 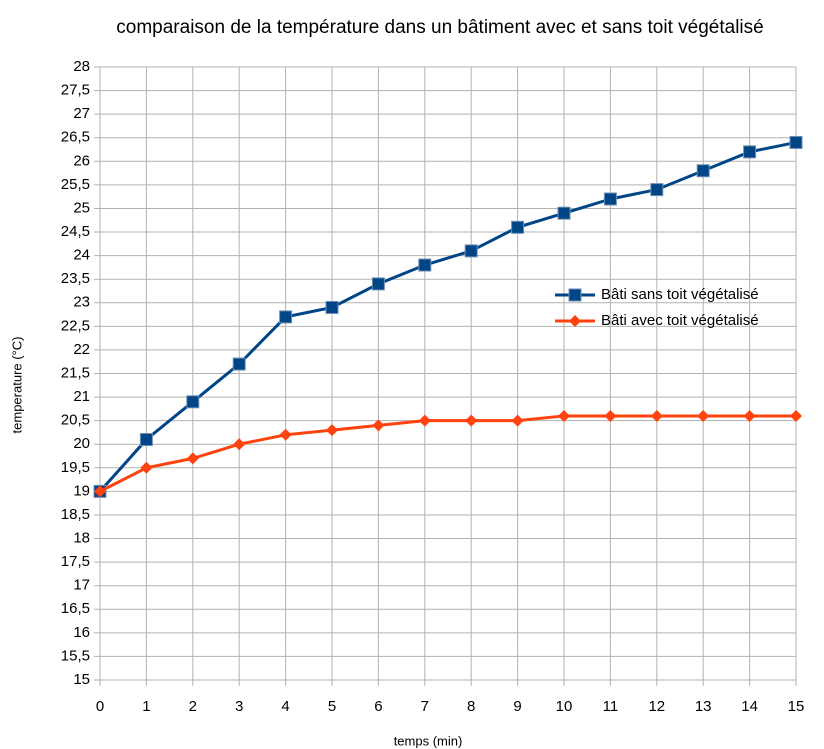 I want to click on y-tick-label: 21,5, so click(x=75, y=372).